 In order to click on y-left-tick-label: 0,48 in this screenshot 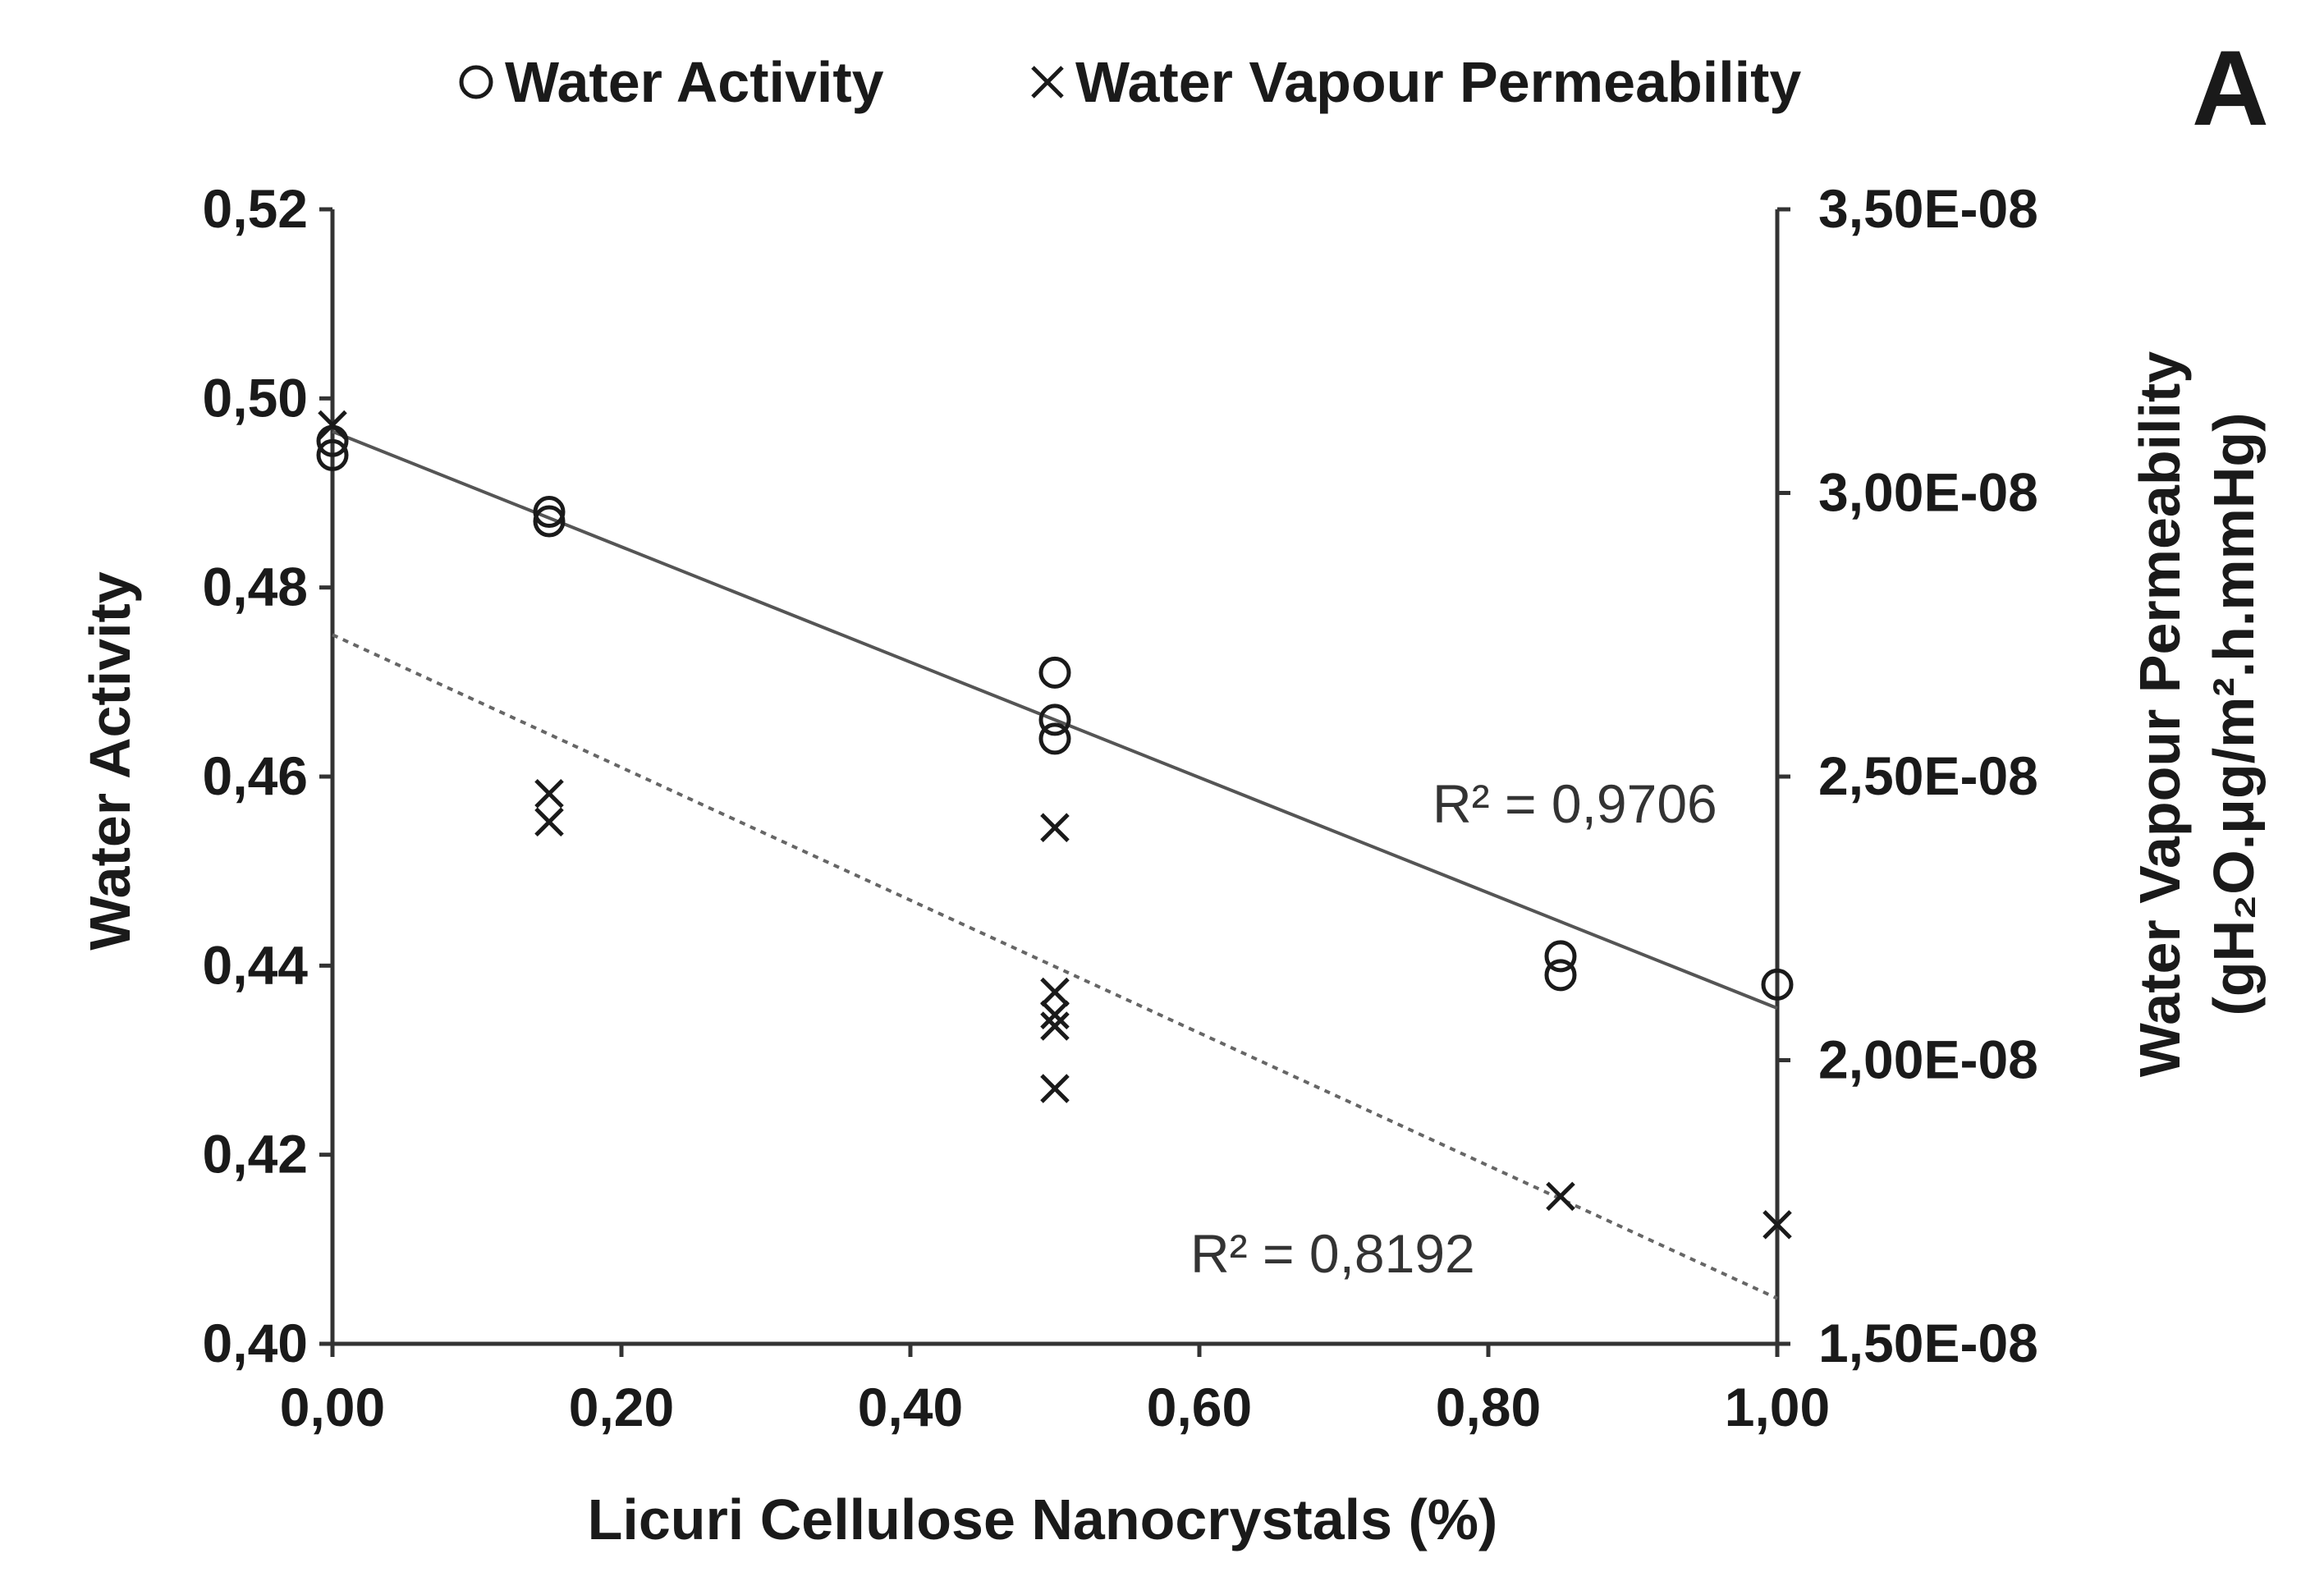, I will do `click(255, 587)`.